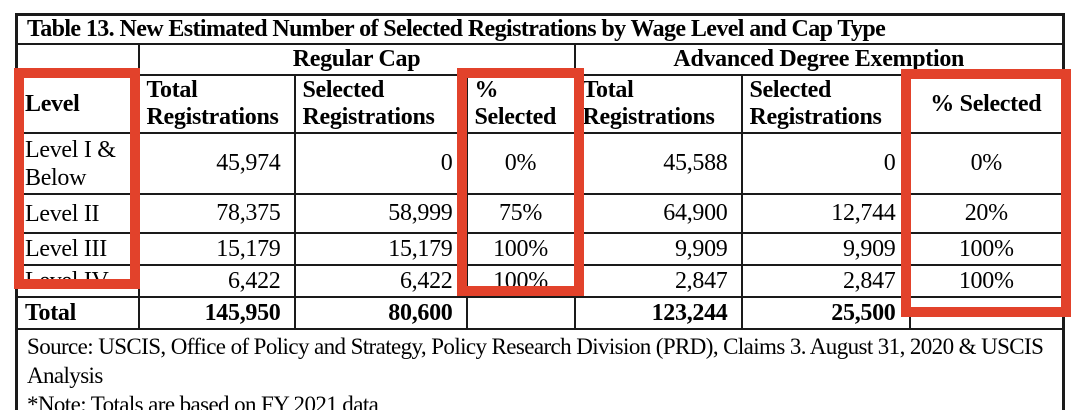 The height and width of the screenshot is (410, 1080). What do you see at coordinates (77, 104) in the screenshot?
I see `column-header-level: Level` at bounding box center [77, 104].